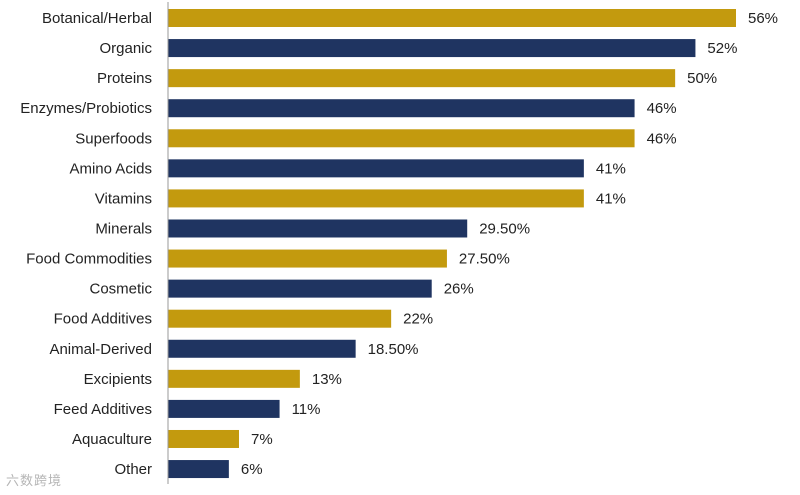 Image resolution: width=800 pixels, height=495 pixels. I want to click on category-label: Feed Additives, so click(103, 409).